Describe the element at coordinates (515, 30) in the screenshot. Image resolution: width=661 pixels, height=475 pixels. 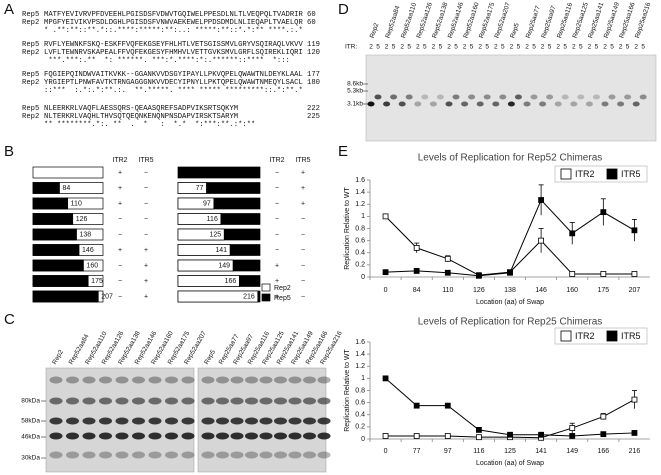
I see `lane-label: Rep5` at that location.